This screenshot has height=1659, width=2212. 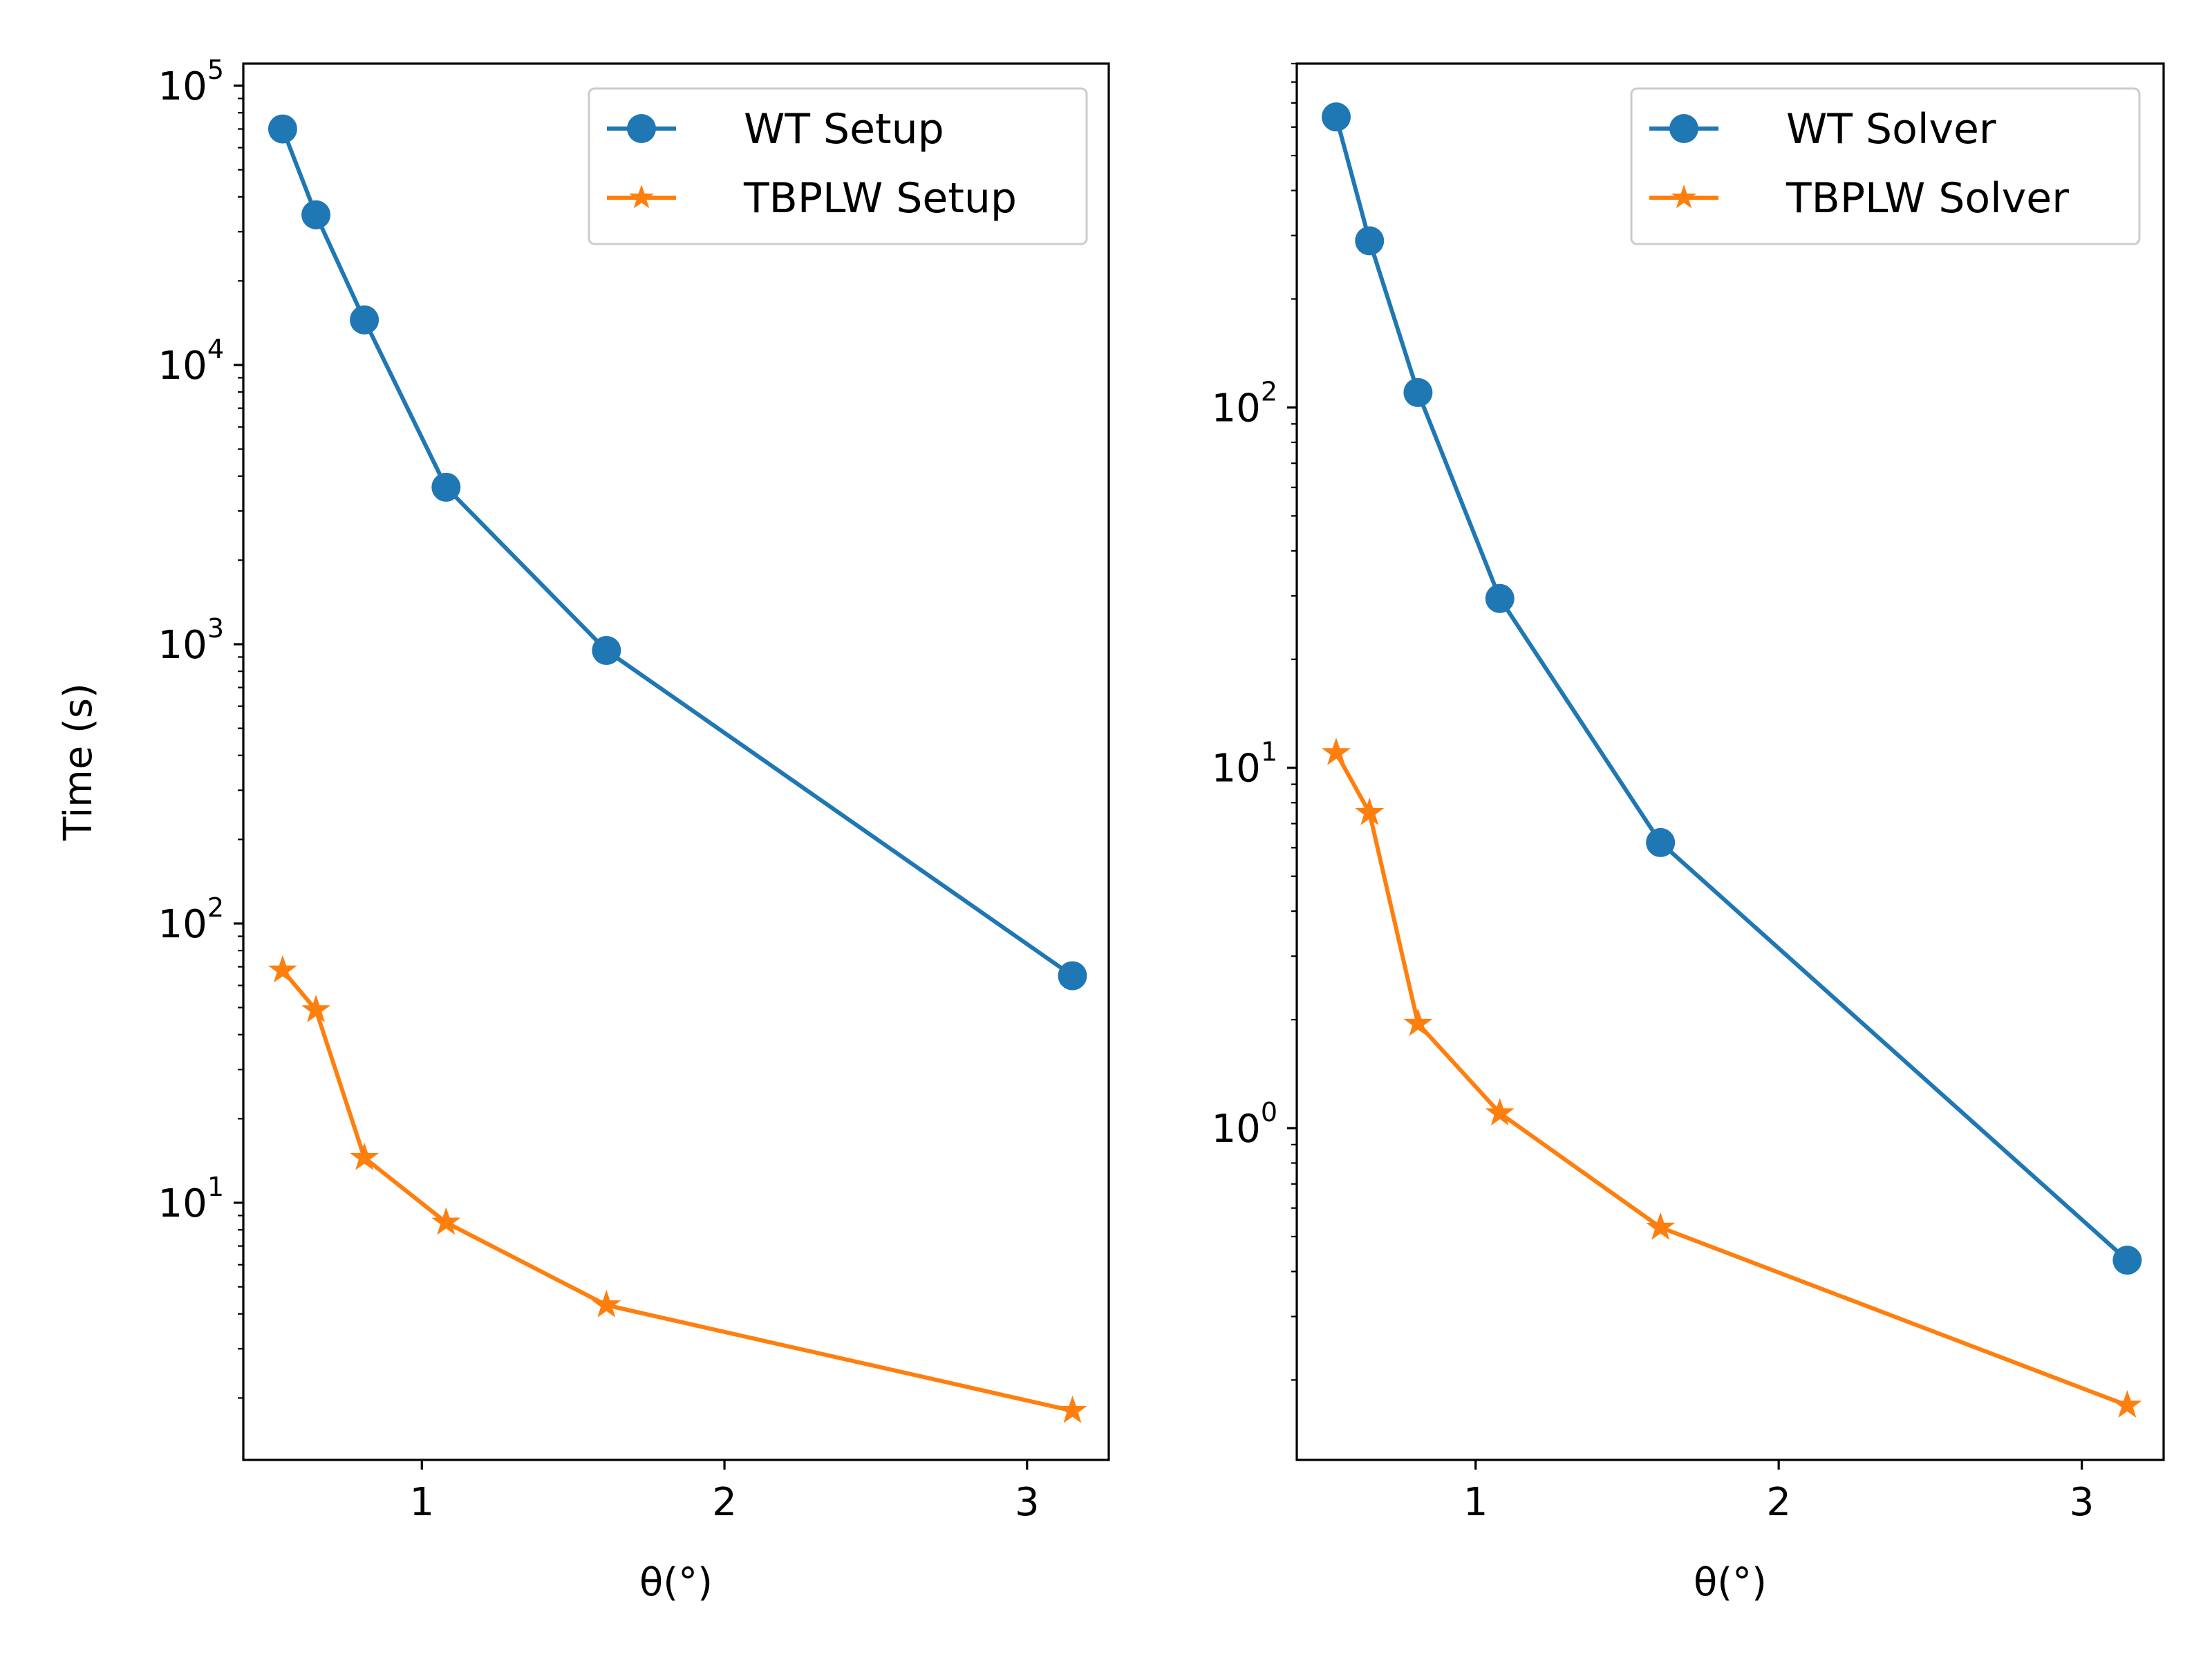 What do you see at coordinates (1244, 1124) in the screenshot?
I see `y-tick-label: 10⁰` at bounding box center [1244, 1124].